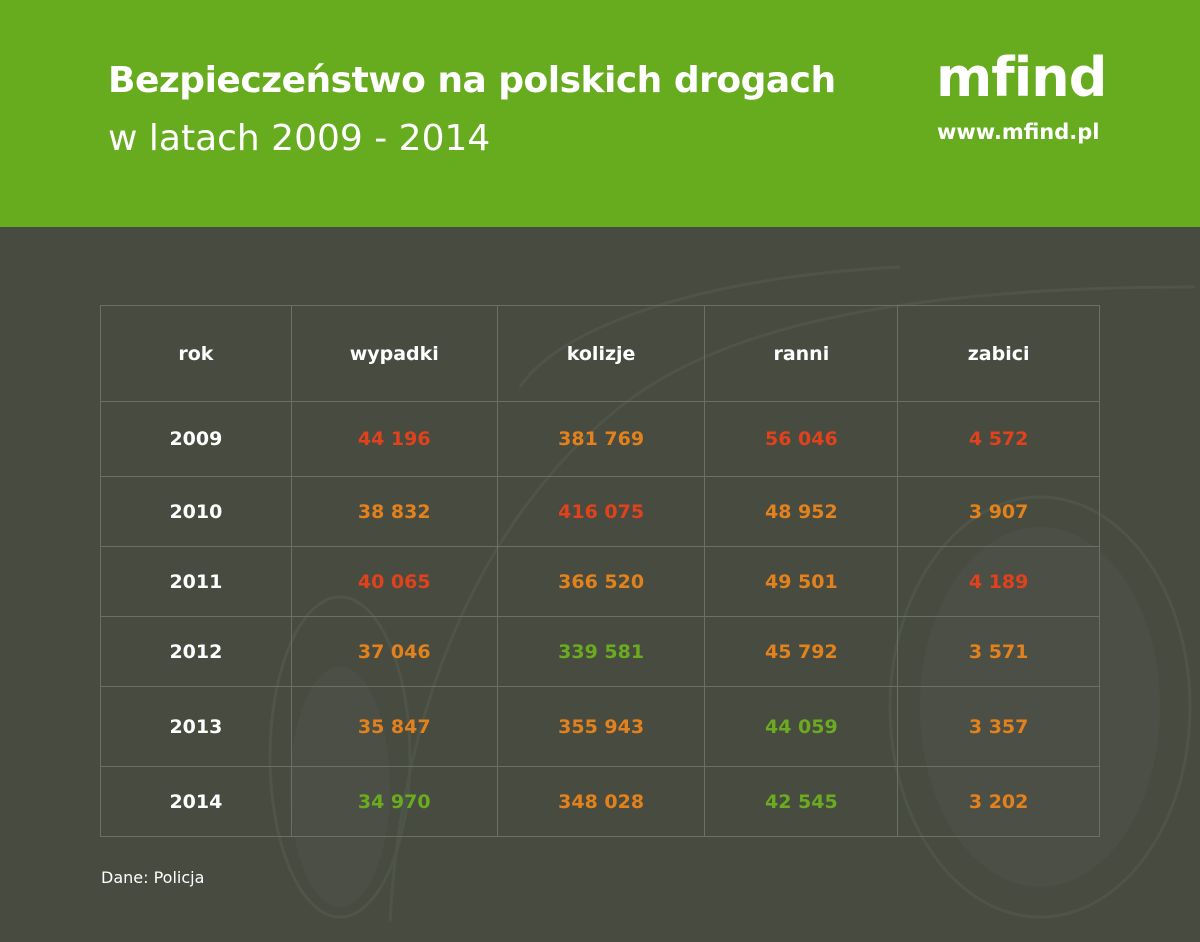 The width and height of the screenshot is (1200, 942). What do you see at coordinates (394, 726) in the screenshot?
I see `value-cell-wypadki: 35 847` at bounding box center [394, 726].